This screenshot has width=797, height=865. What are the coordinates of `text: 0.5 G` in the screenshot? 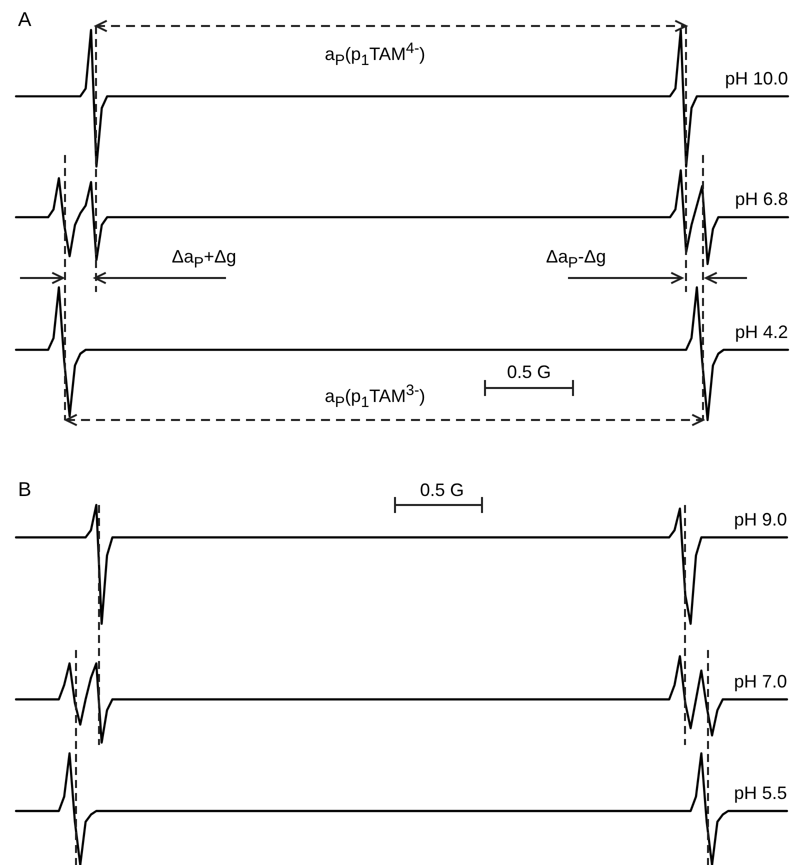 It's located at (442, 490).